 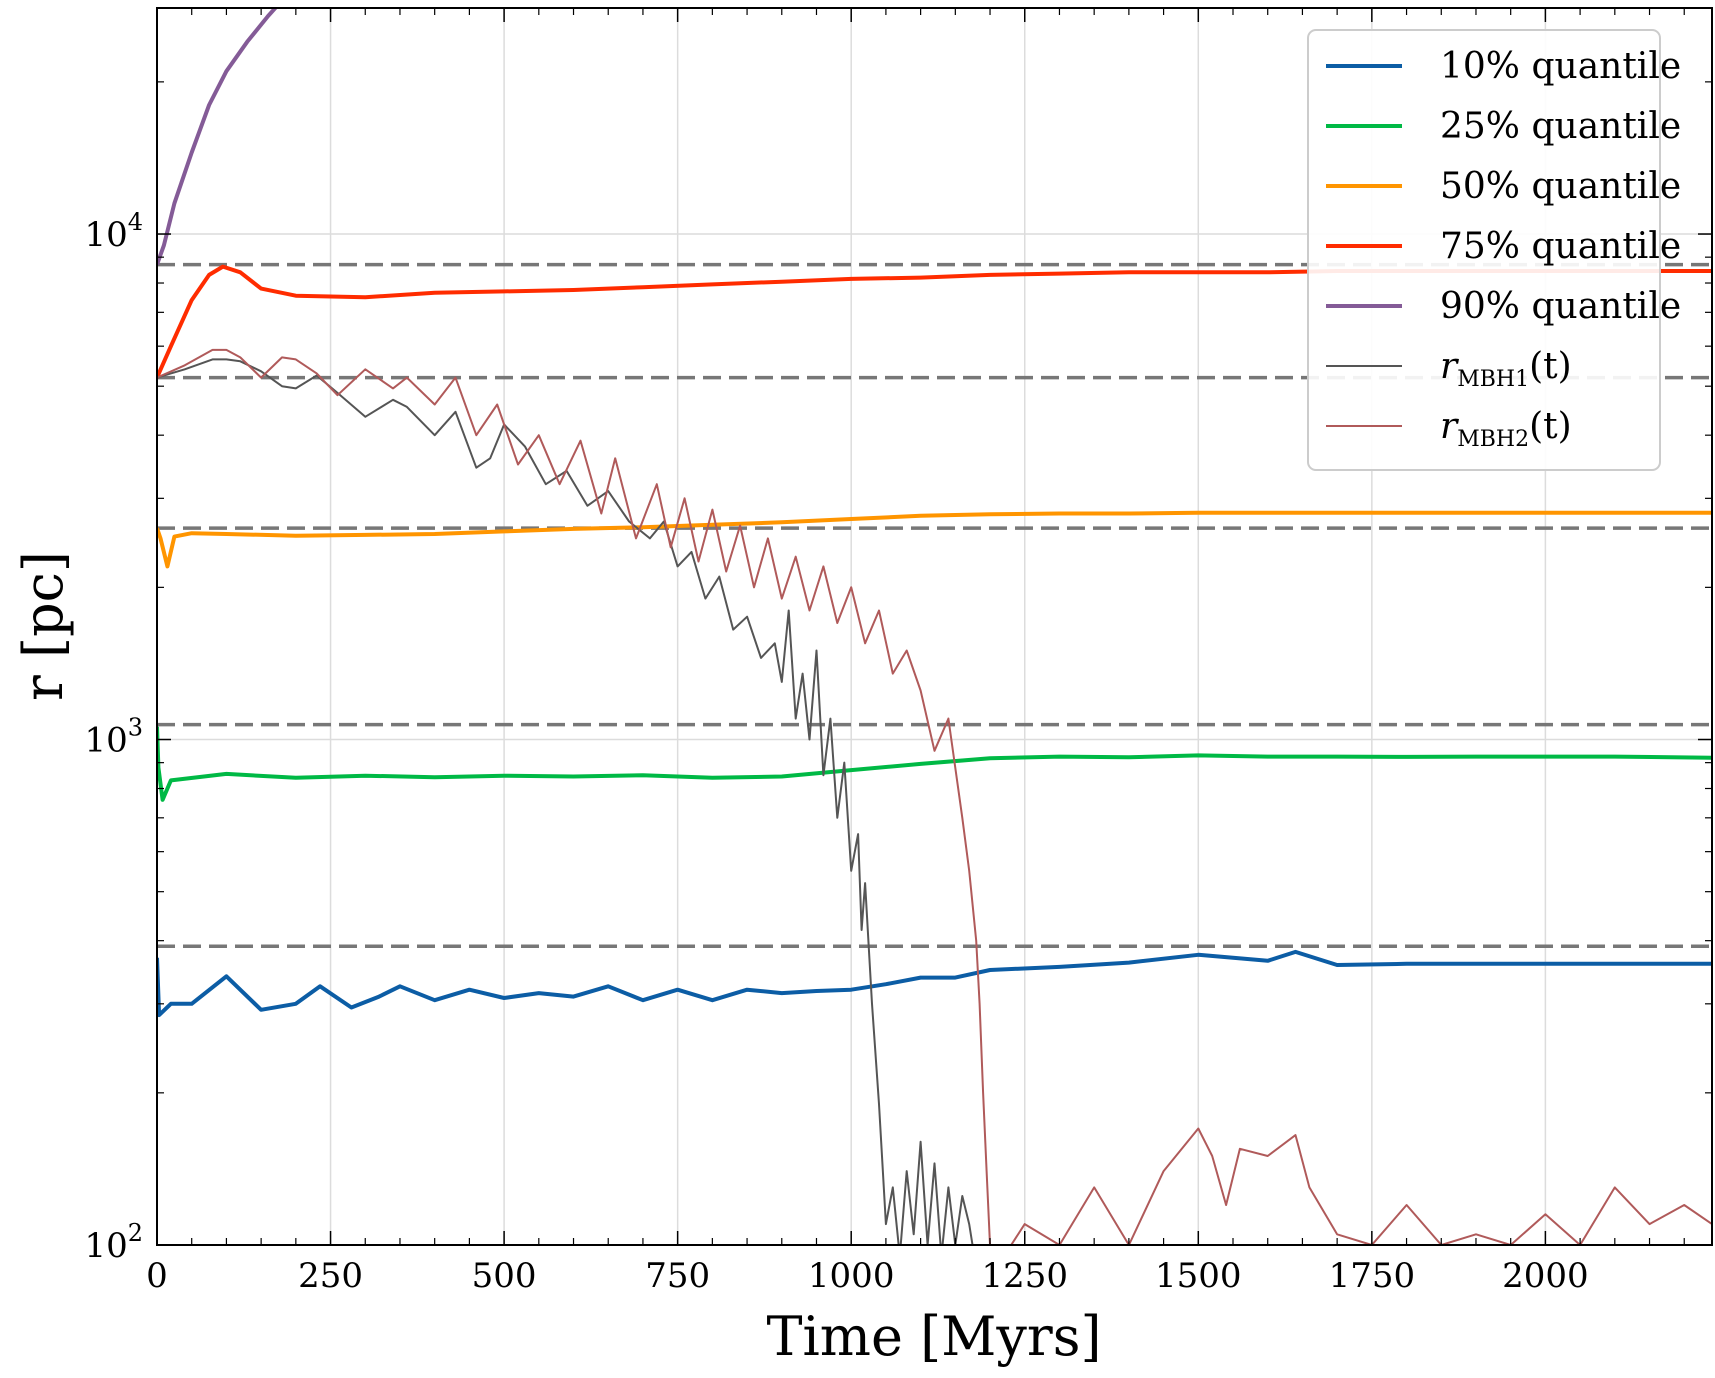 I want to click on y-tick-label: 10², so click(x=113, y=1242).